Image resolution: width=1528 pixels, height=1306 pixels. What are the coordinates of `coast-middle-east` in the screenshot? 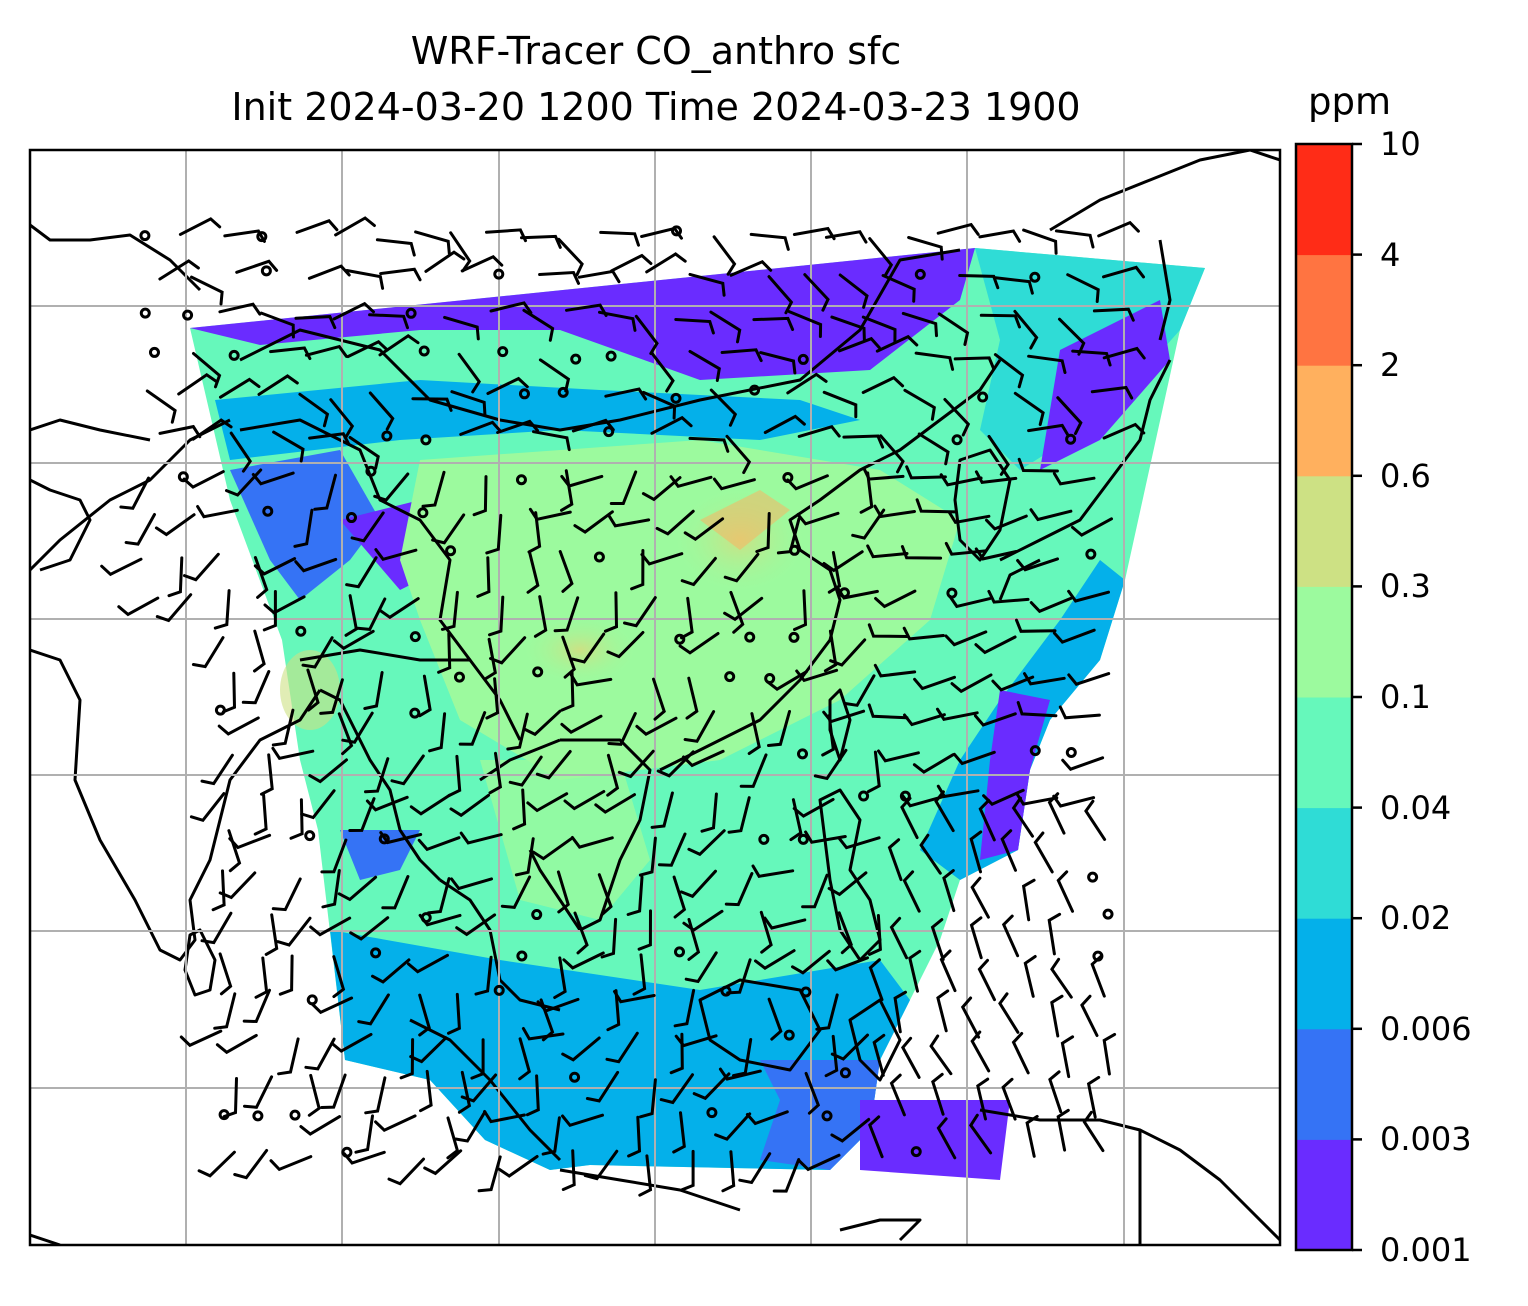 It's located at (116, 332).